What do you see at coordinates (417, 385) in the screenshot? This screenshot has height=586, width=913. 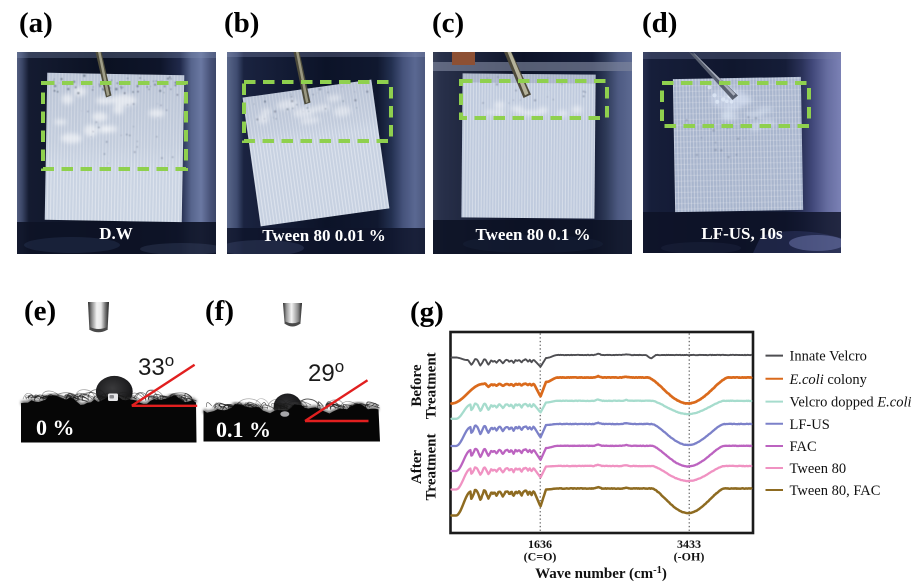 I see `svg-text: Before` at bounding box center [417, 385].